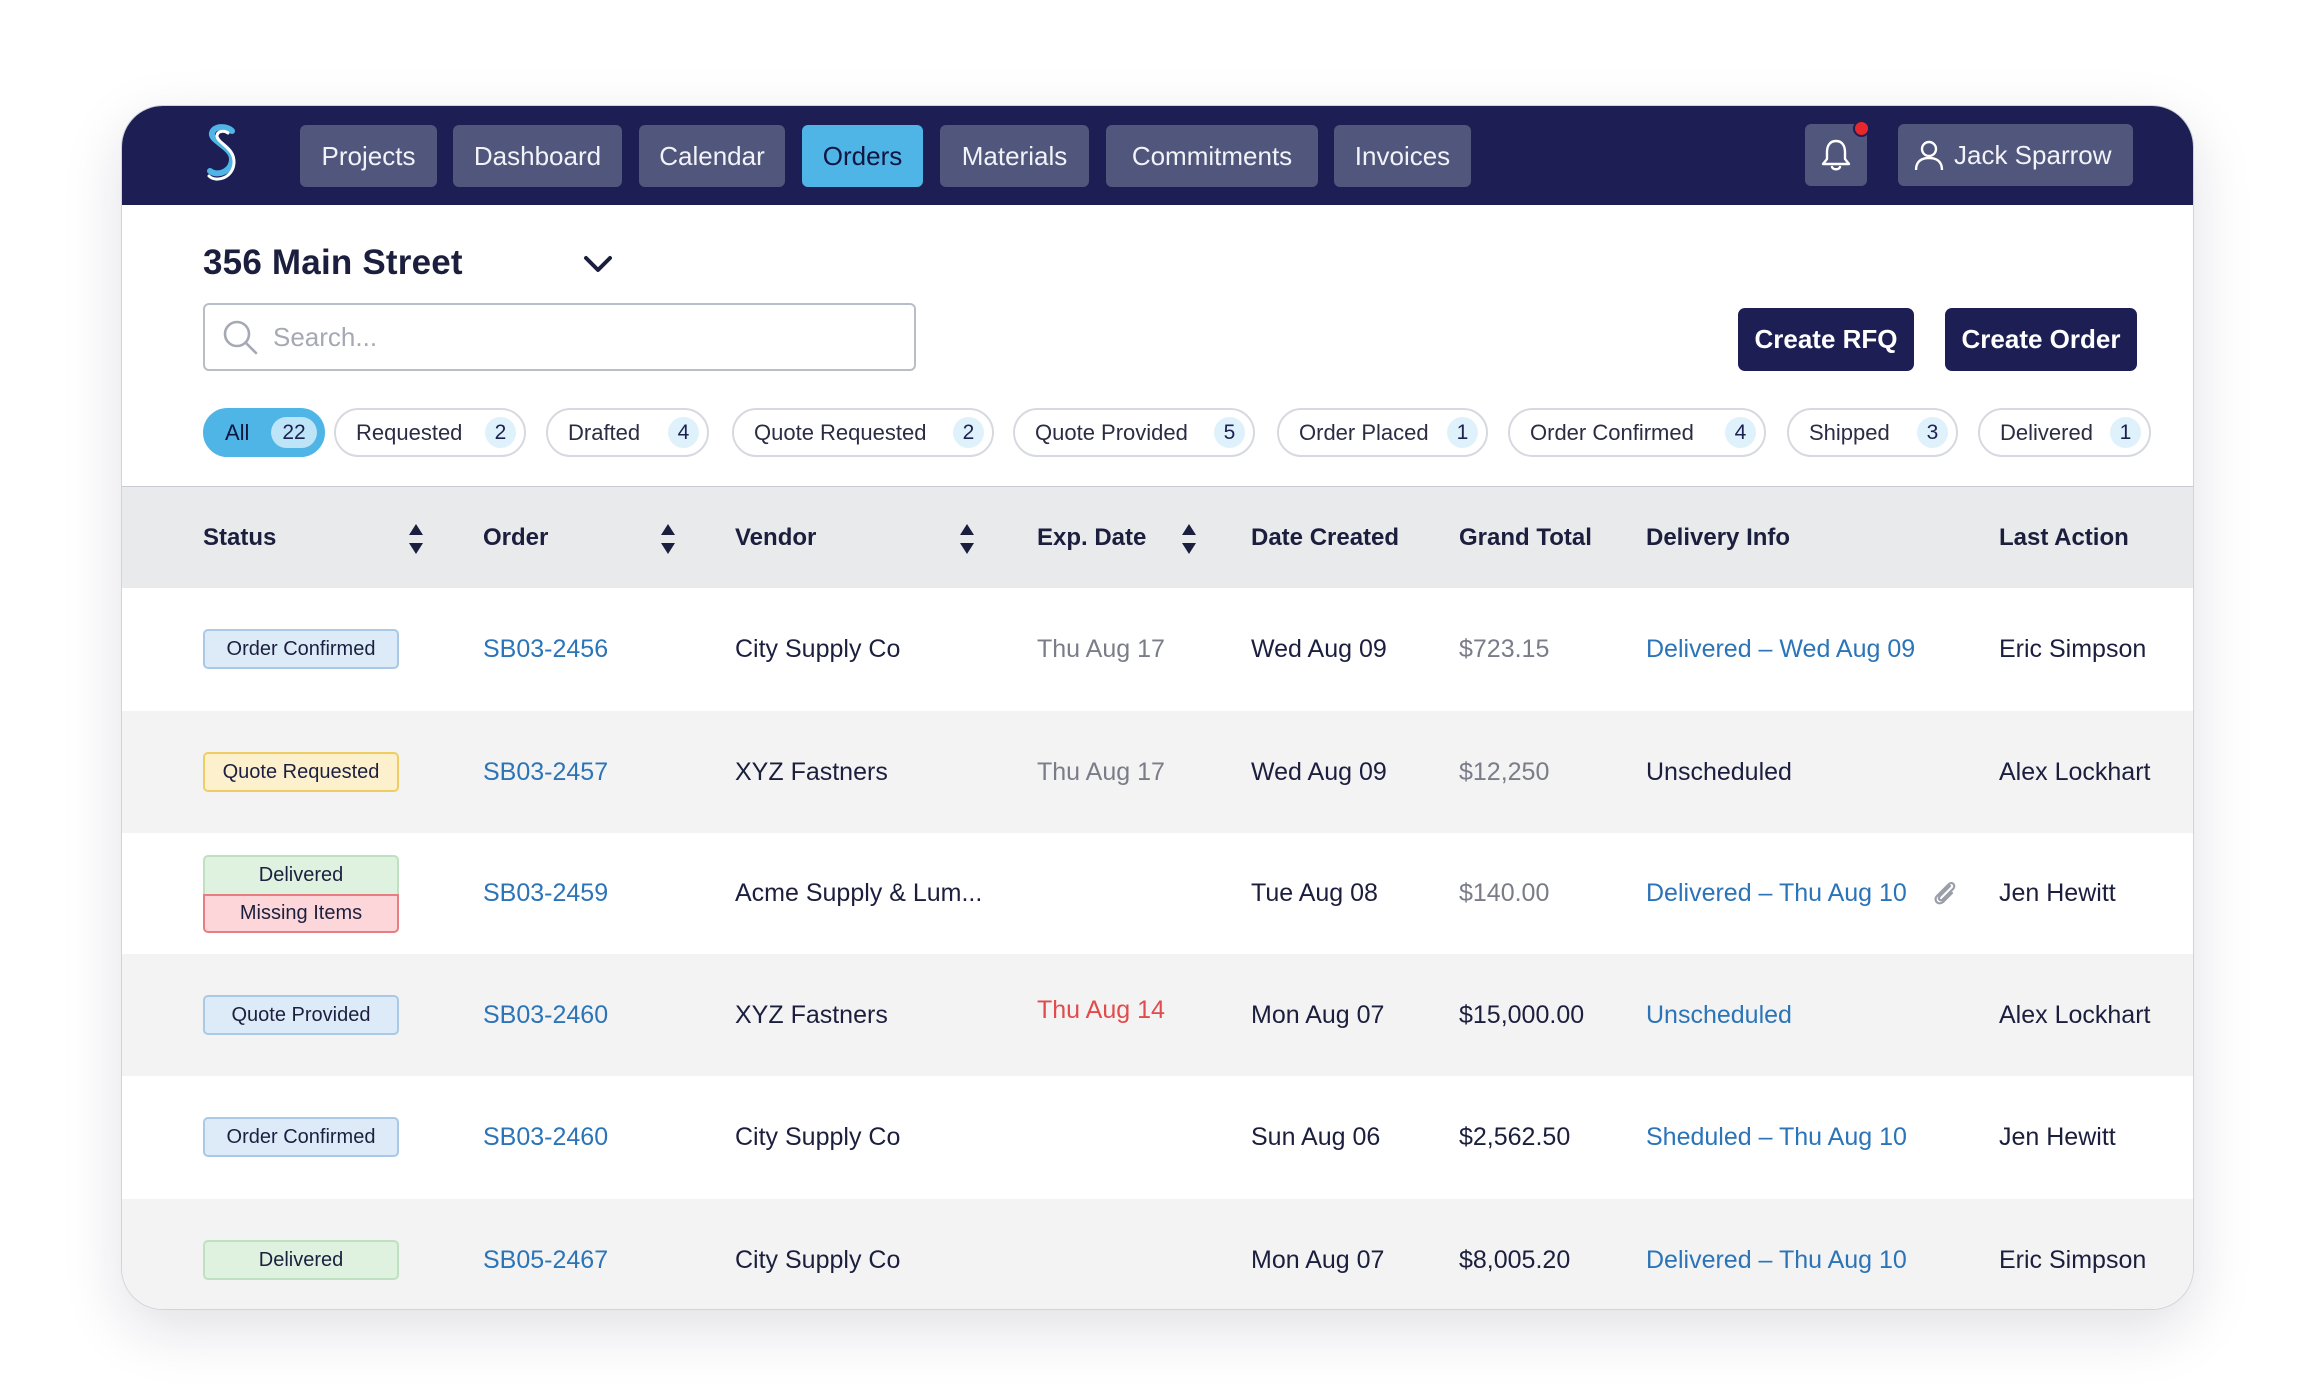  I want to click on filter-all: All 22, so click(264, 432).